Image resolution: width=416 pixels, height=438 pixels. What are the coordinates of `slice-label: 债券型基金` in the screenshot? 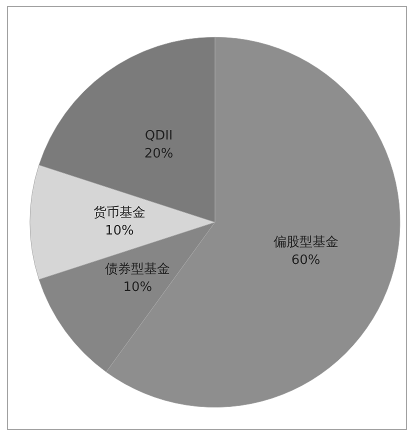 It's located at (137, 269).